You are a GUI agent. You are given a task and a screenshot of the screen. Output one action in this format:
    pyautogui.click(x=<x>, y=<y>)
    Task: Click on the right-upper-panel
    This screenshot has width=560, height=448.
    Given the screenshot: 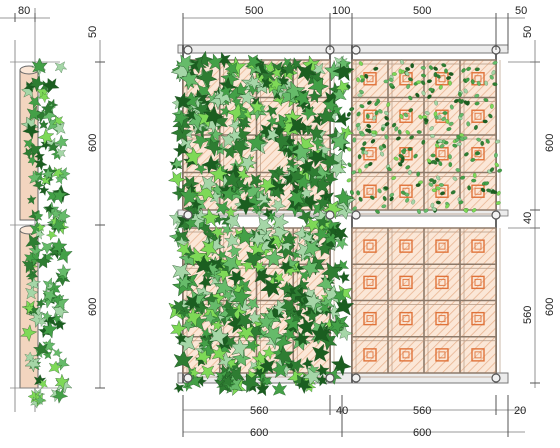 What is the action you would take?
    pyautogui.click(x=424, y=137)
    